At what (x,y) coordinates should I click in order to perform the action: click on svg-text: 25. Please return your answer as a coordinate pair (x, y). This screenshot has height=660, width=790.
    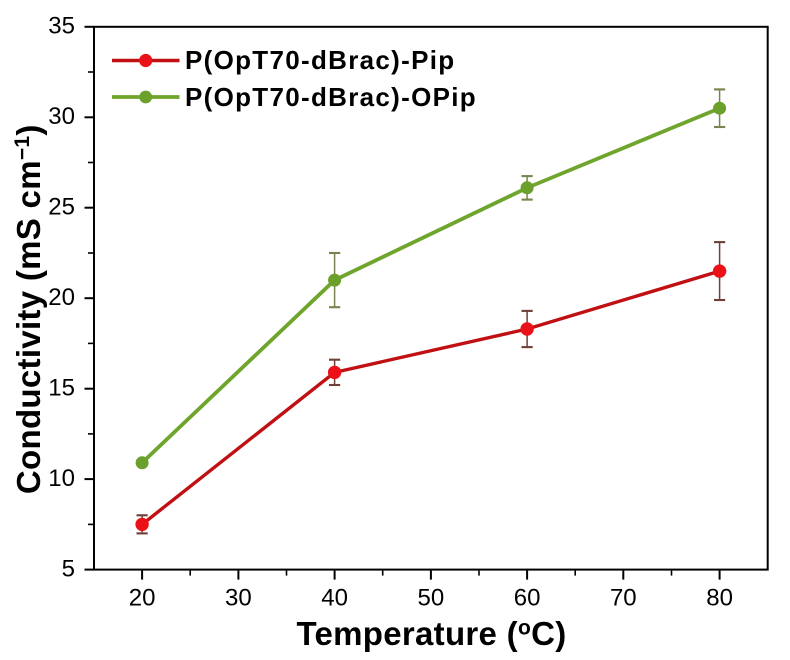
    Looking at the image, I should click on (61, 207).